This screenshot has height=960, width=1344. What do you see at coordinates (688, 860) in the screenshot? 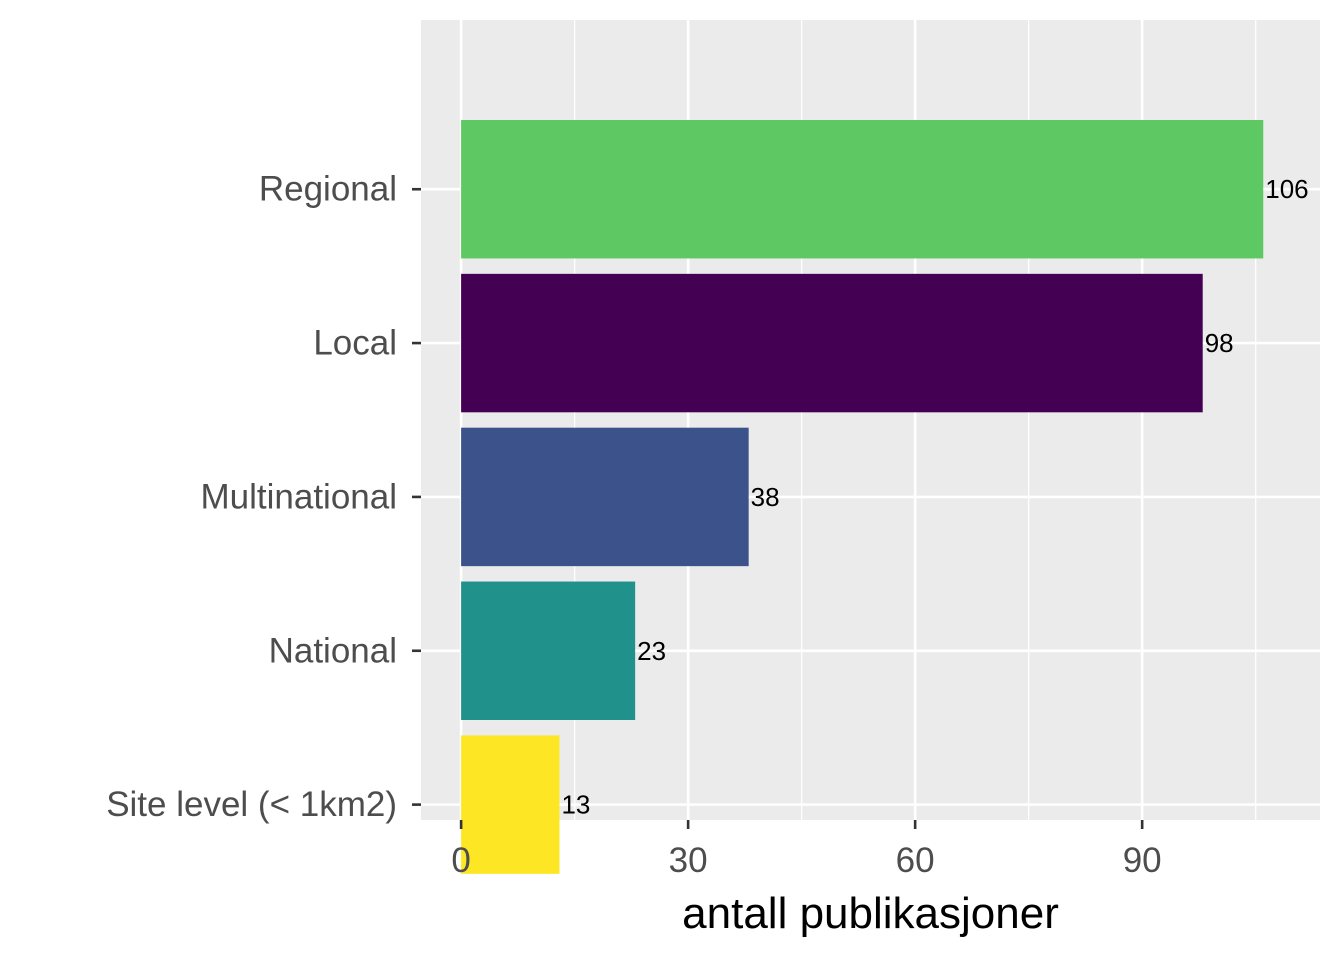
I see `x-tick-label: 30` at bounding box center [688, 860].